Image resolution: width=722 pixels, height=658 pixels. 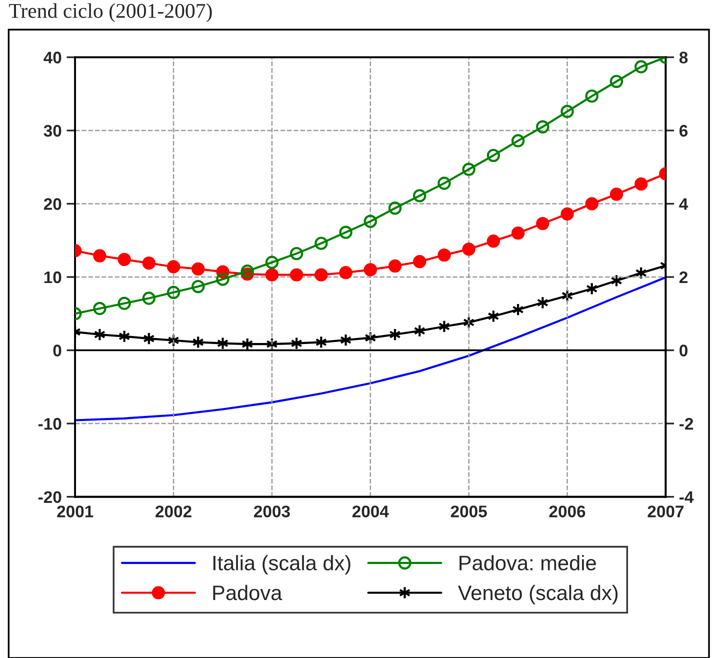 What do you see at coordinates (174, 512) in the screenshot?
I see `x-tick-label: 2002` at bounding box center [174, 512].